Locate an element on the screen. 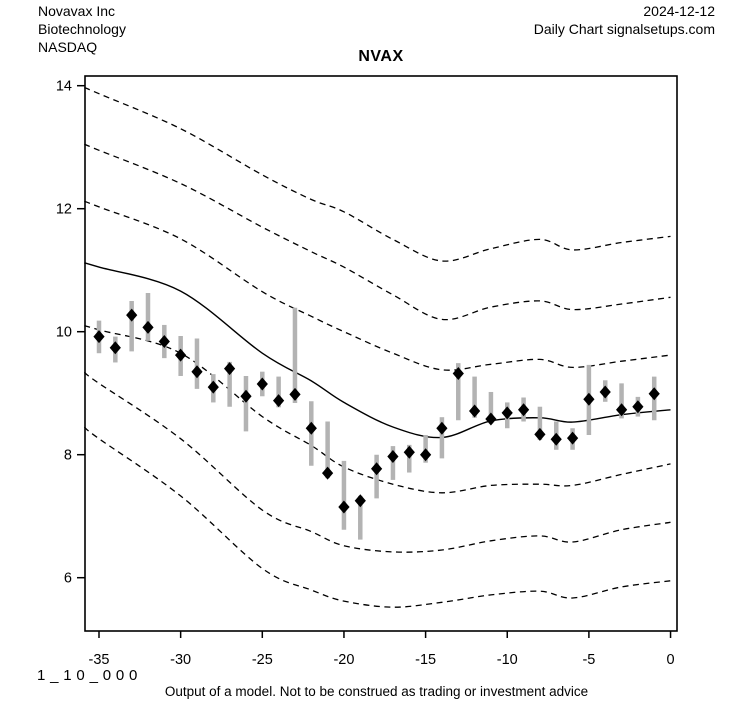 The height and width of the screenshot is (708, 753). svg-text: 10 is located at coordinates (64, 333).